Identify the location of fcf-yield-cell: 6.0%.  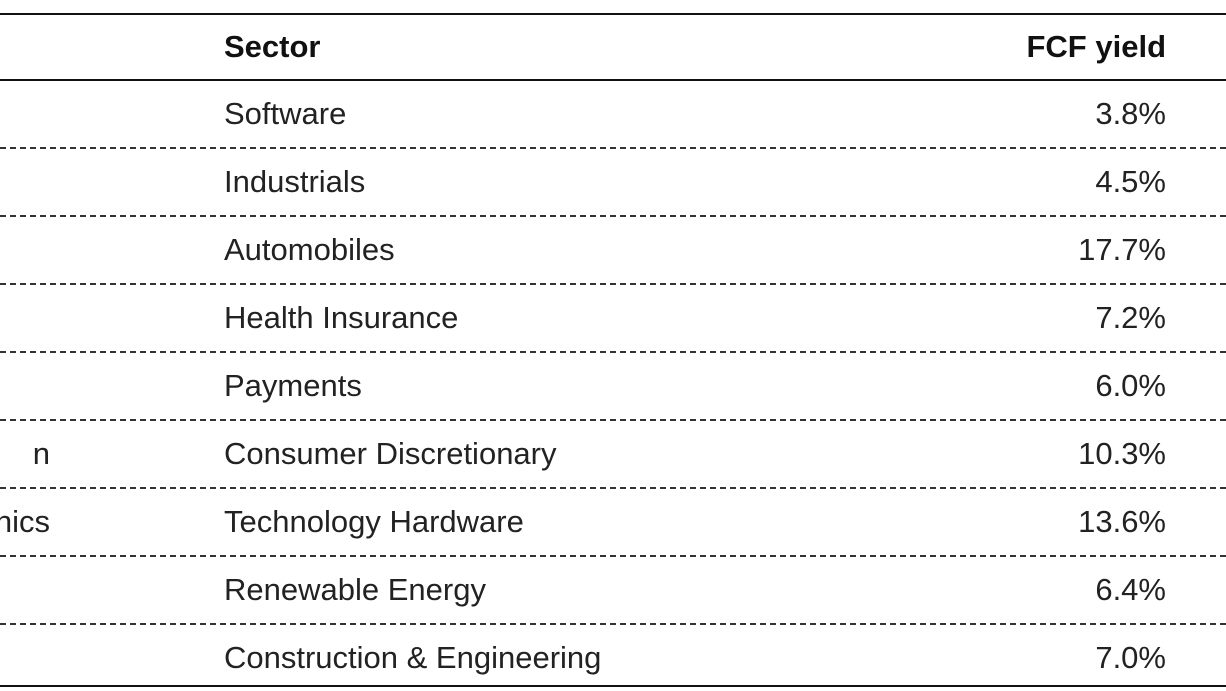
(1130, 385).